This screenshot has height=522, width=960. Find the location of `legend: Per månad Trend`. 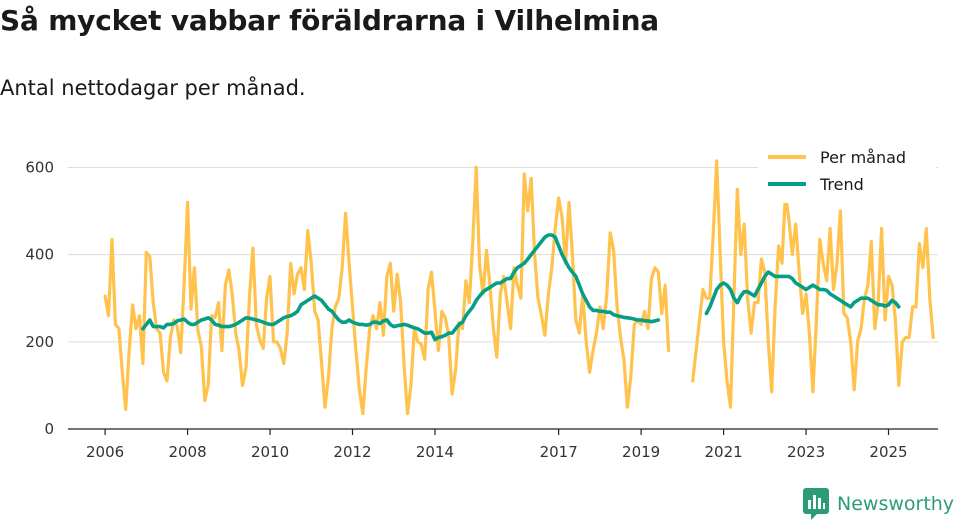

legend: Per månad Trend is located at coordinates (847, 173).